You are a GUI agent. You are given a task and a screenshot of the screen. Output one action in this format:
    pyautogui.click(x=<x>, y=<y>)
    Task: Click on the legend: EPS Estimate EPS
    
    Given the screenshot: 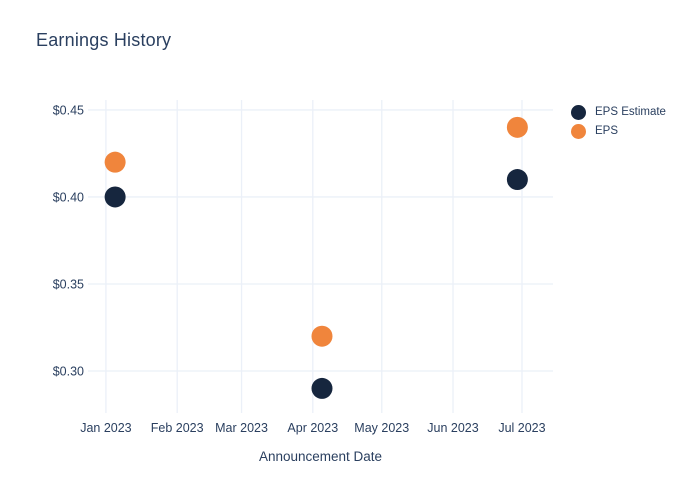 What is the action you would take?
    pyautogui.click(x=618, y=121)
    